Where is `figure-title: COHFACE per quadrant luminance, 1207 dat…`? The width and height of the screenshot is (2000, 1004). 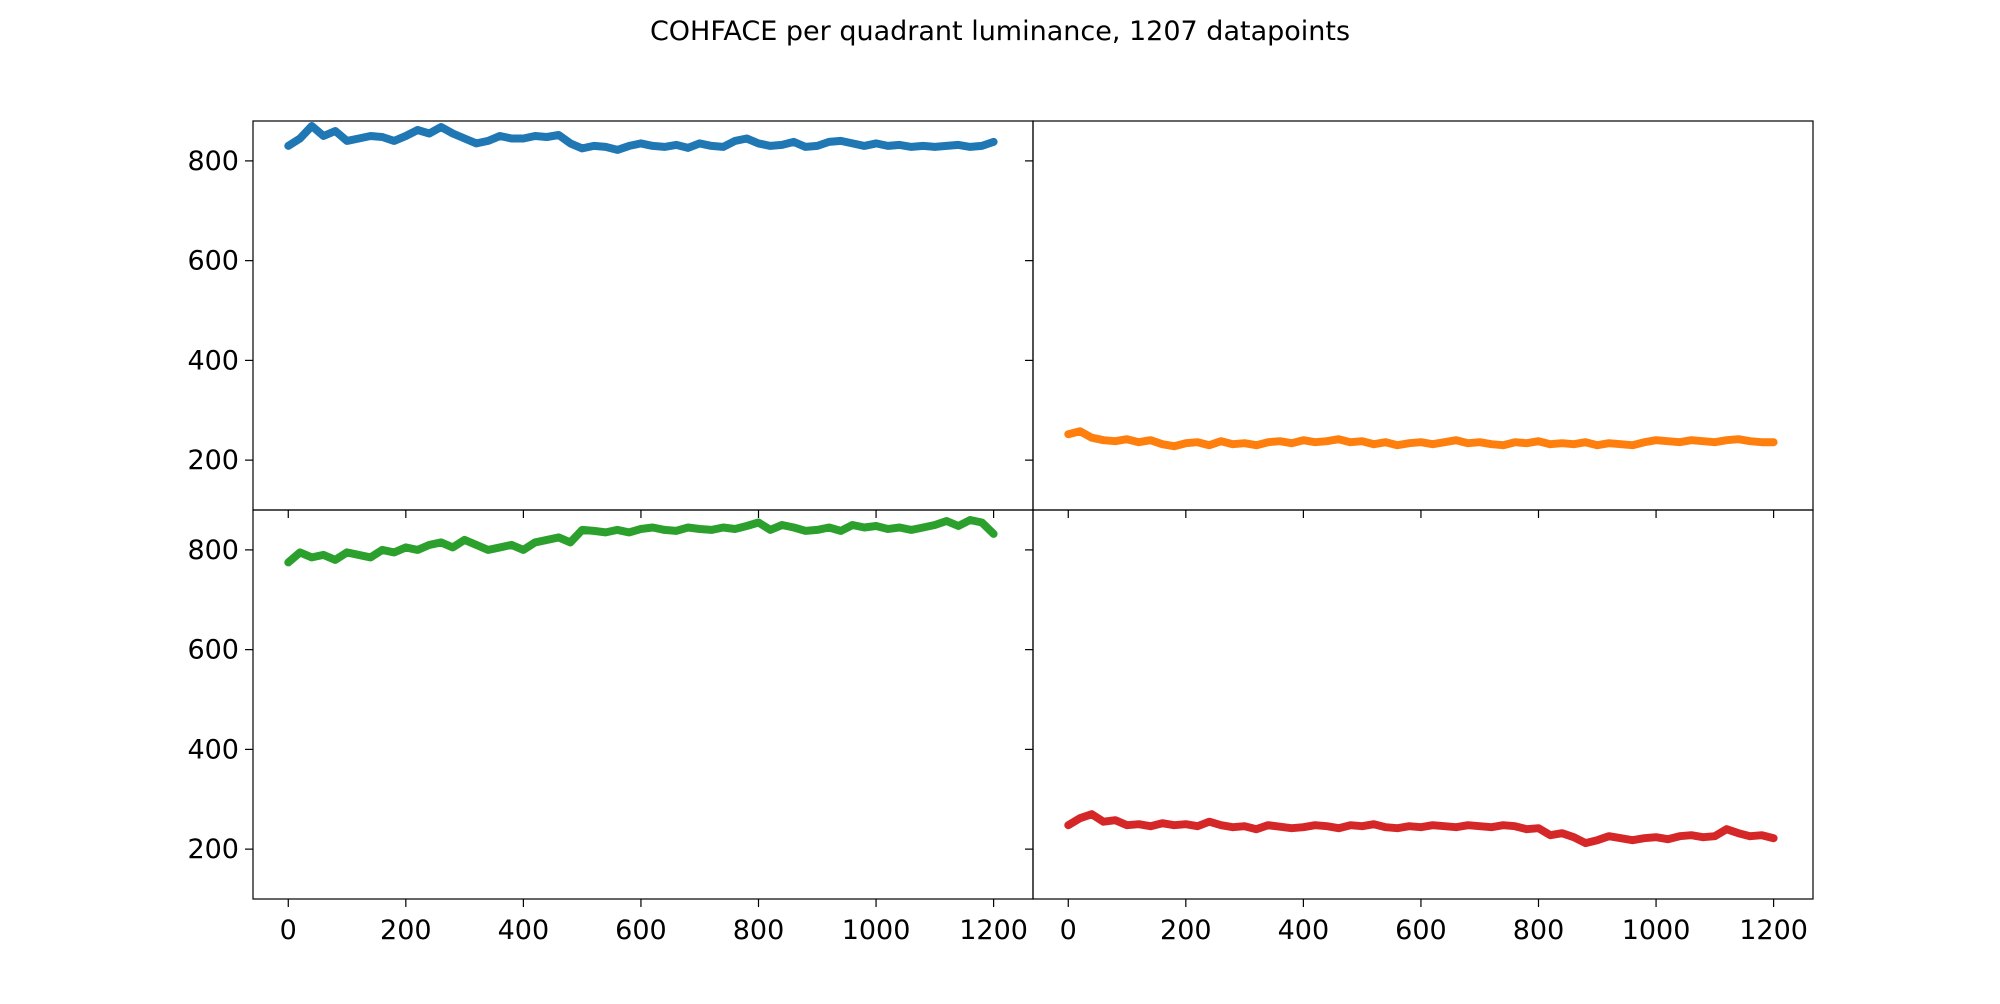 figure-title: COHFACE per quadrant luminance, 1207 dat… is located at coordinates (1000, 31).